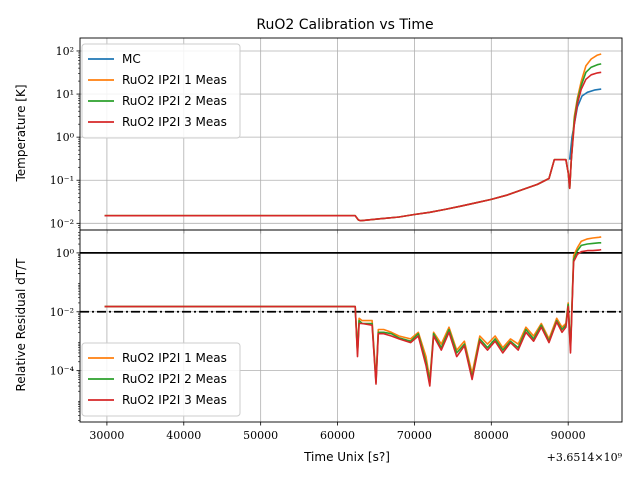 The height and width of the screenshot is (480, 640). I want to click on y-tick-label-p0-0: 10⁻², so click(62, 223).